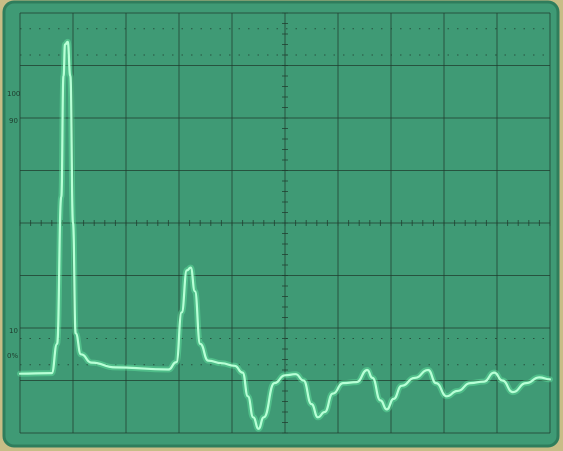 This screenshot has height=451, width=563. I want to click on graticule-label-90: 90, so click(13, 121).